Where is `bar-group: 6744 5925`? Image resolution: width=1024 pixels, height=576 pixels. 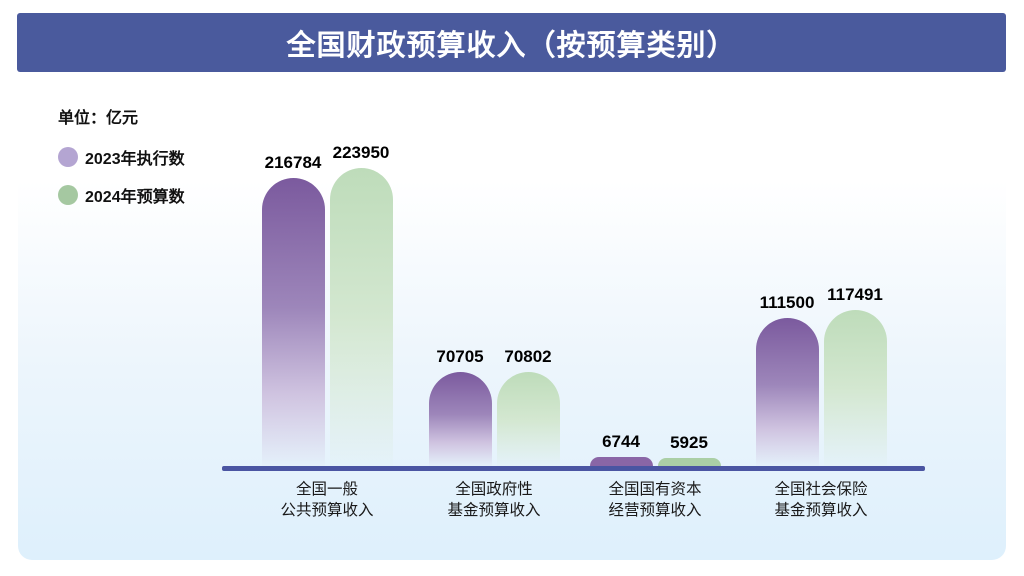 bar-group: 6744 5925 is located at coordinates (655, 449).